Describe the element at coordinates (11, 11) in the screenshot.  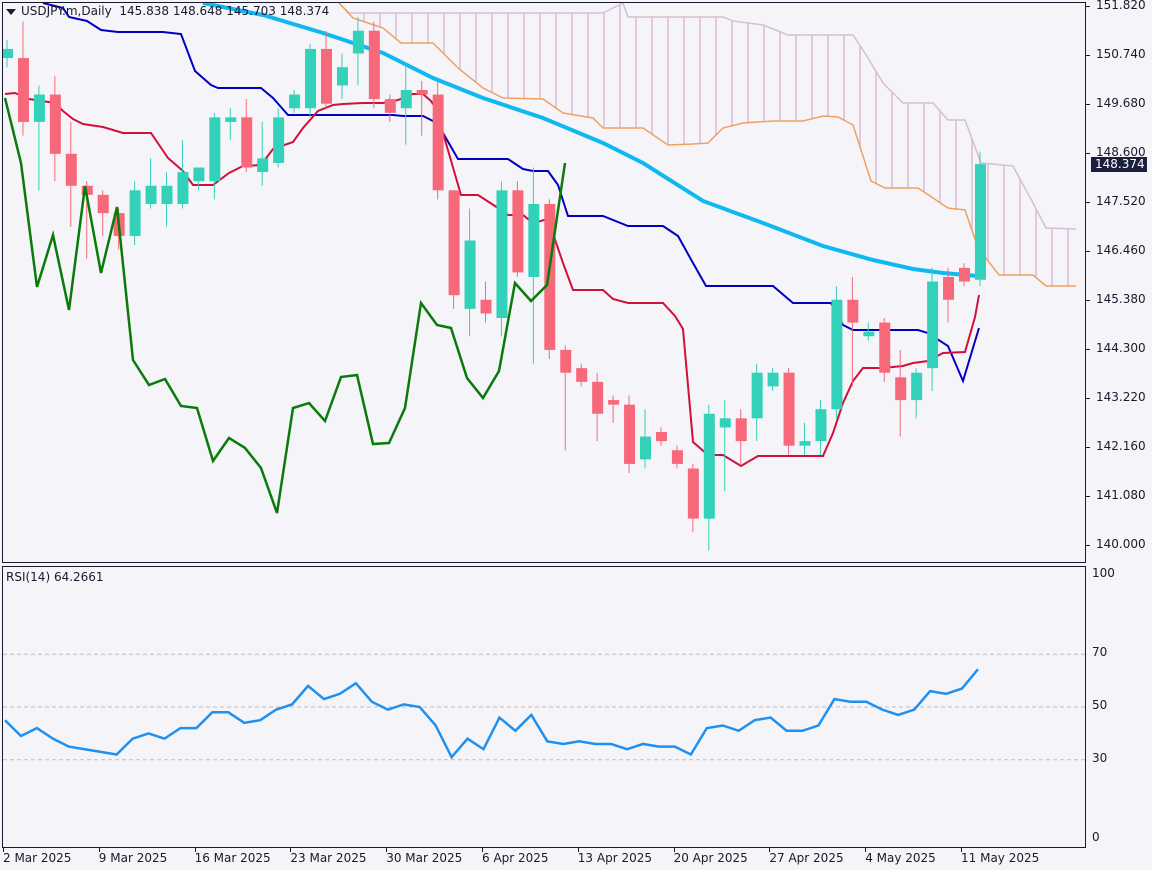
I see `dropdown-triangle-icon` at that location.